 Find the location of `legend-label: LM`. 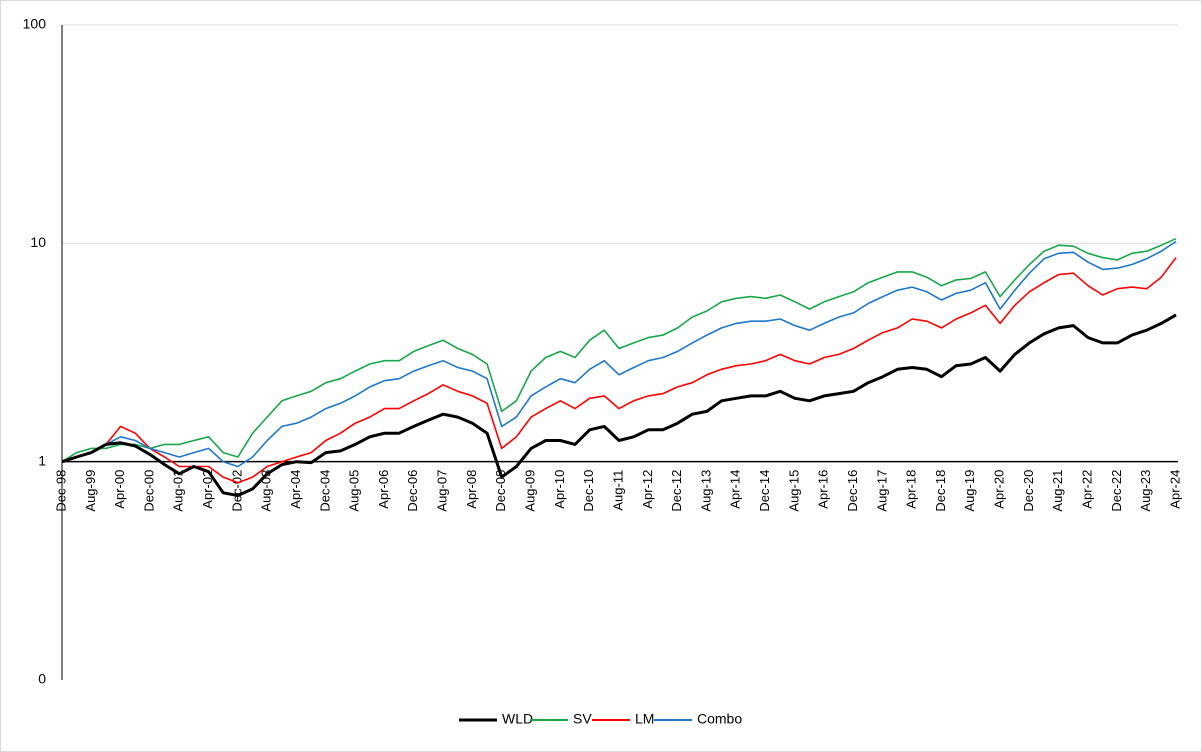

legend-label: LM is located at coordinates (644, 719).